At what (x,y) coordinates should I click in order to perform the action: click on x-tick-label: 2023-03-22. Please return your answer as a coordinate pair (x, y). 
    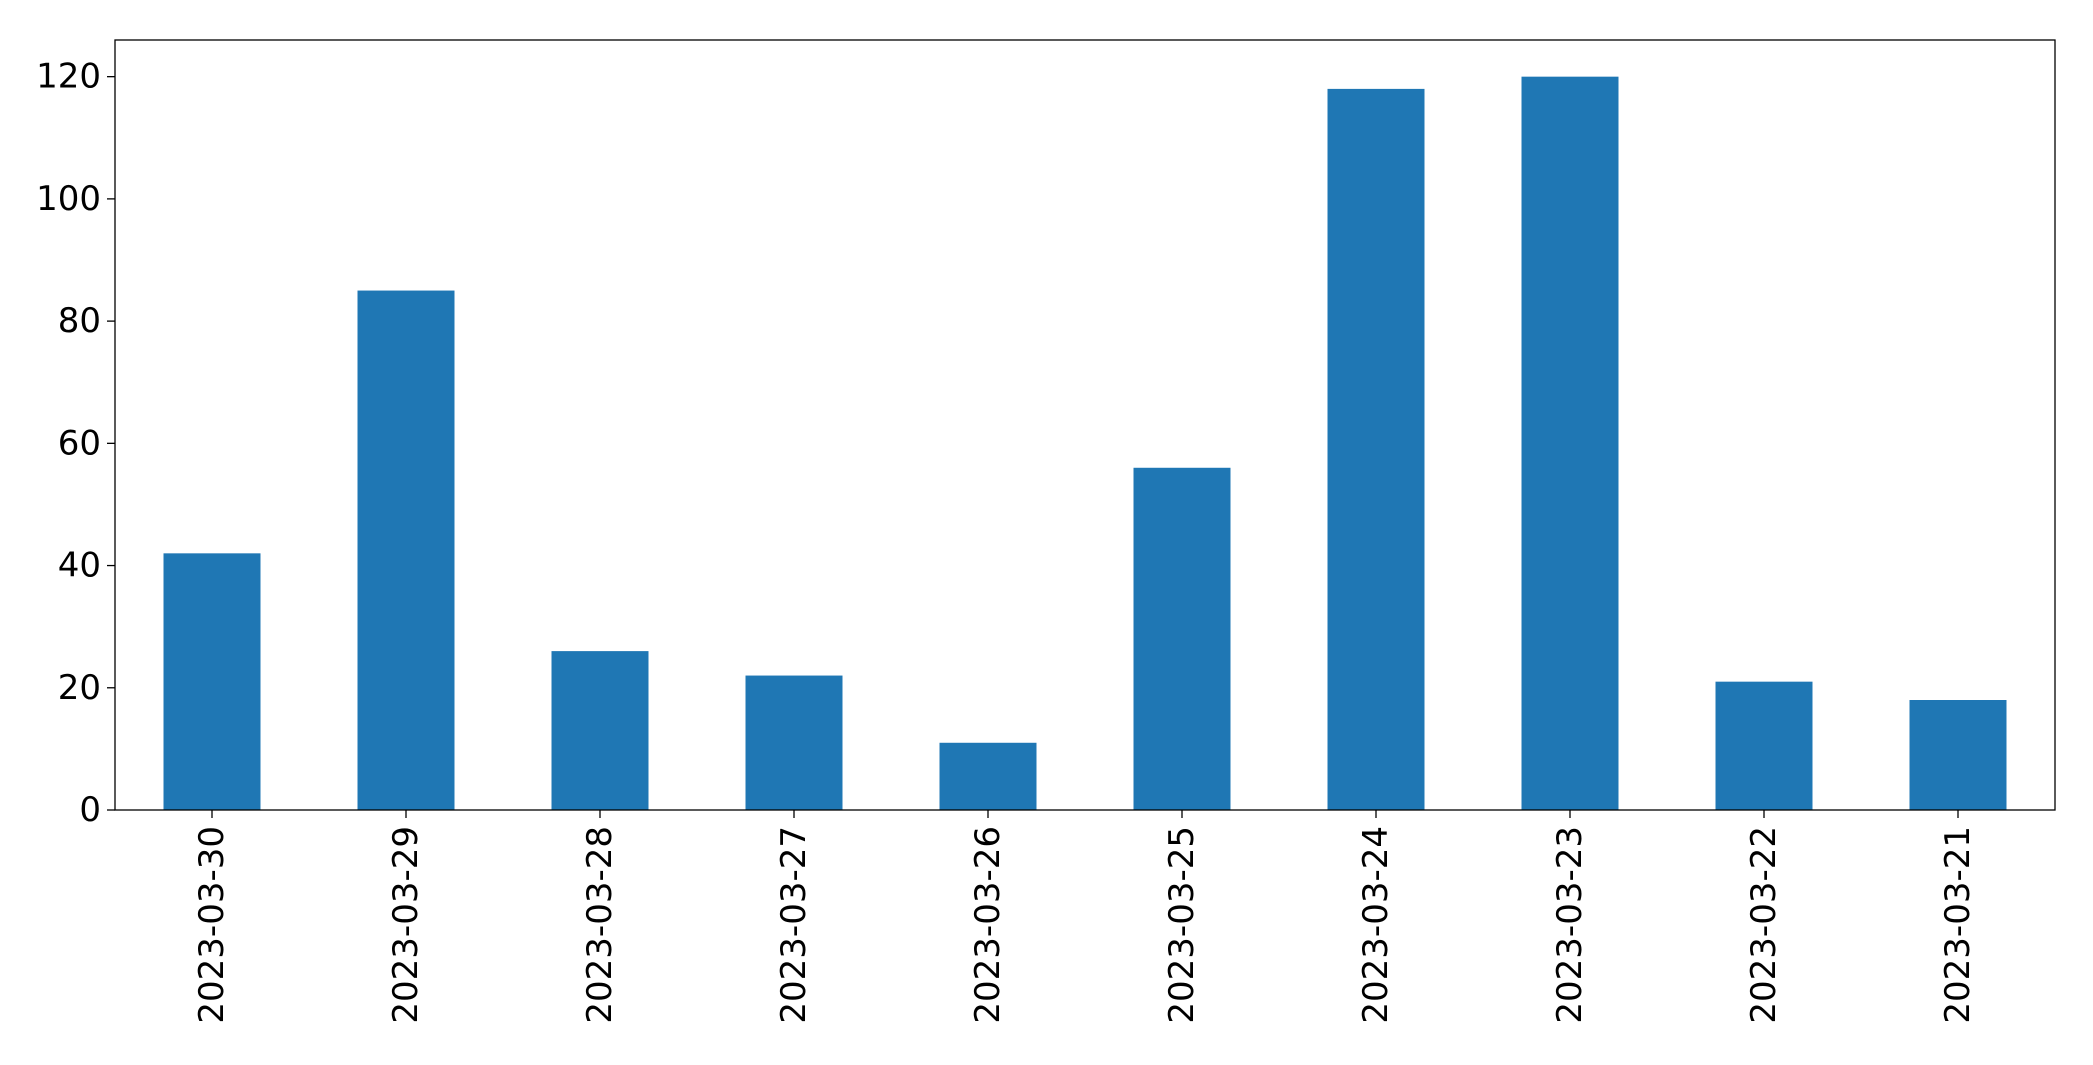
    Looking at the image, I should click on (1764, 925).